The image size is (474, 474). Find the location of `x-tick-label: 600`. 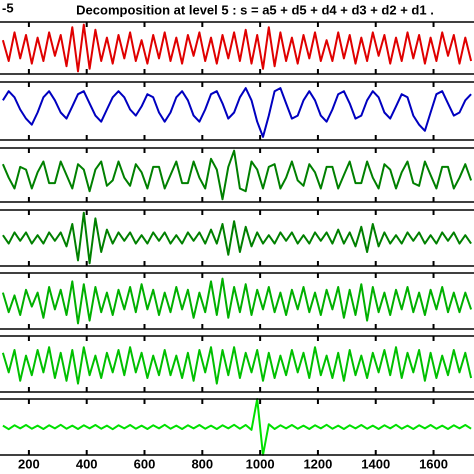

x-tick-label: 600 is located at coordinates (145, 463).